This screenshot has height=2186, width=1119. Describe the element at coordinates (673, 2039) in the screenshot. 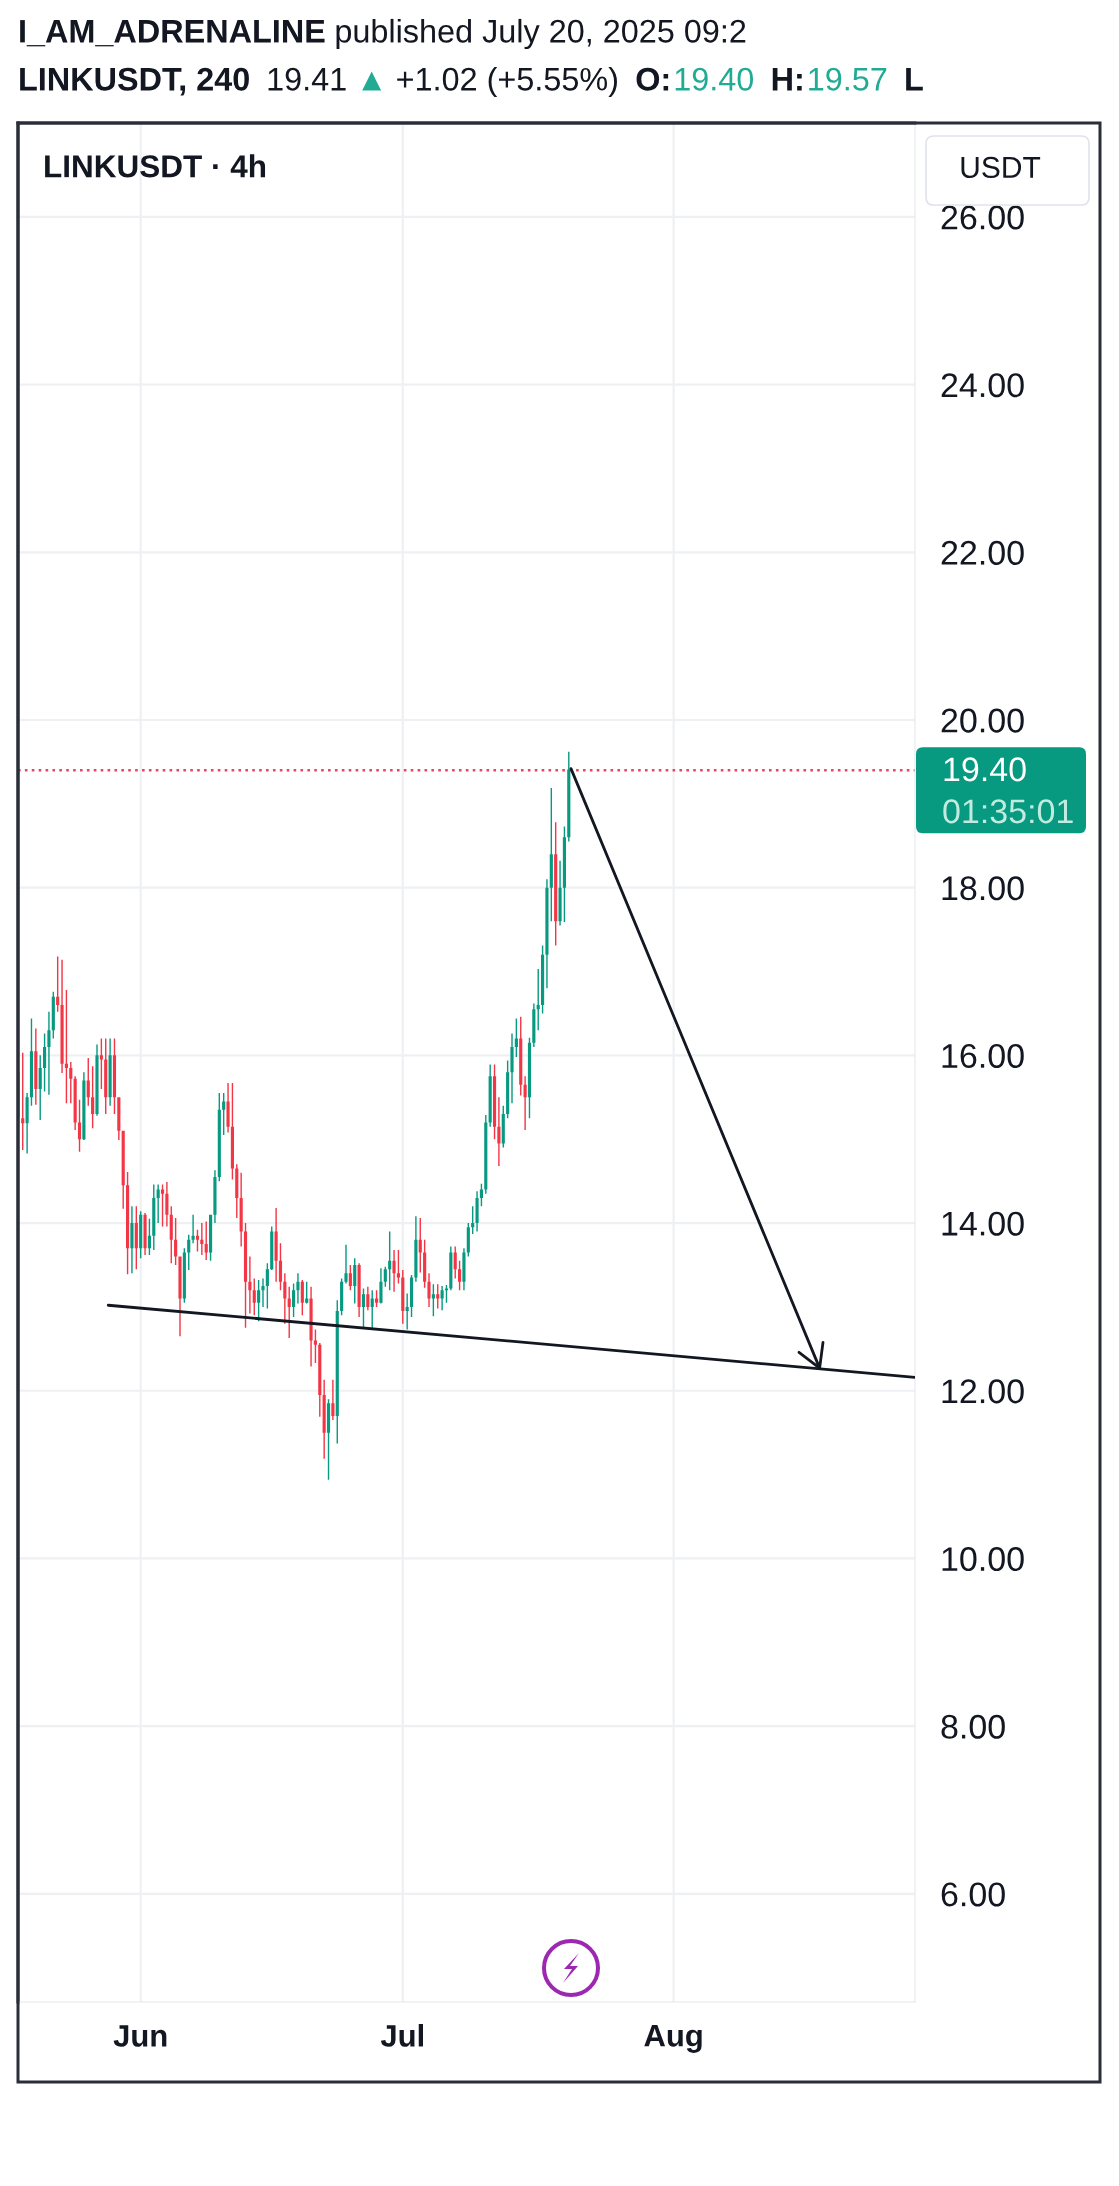

I see `x-tick-label: Aug` at that location.